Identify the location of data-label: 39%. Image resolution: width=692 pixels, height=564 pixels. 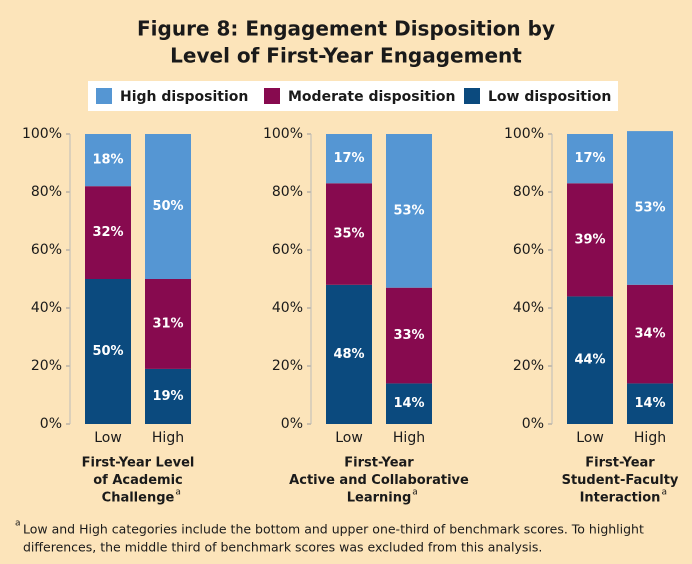
(589, 239).